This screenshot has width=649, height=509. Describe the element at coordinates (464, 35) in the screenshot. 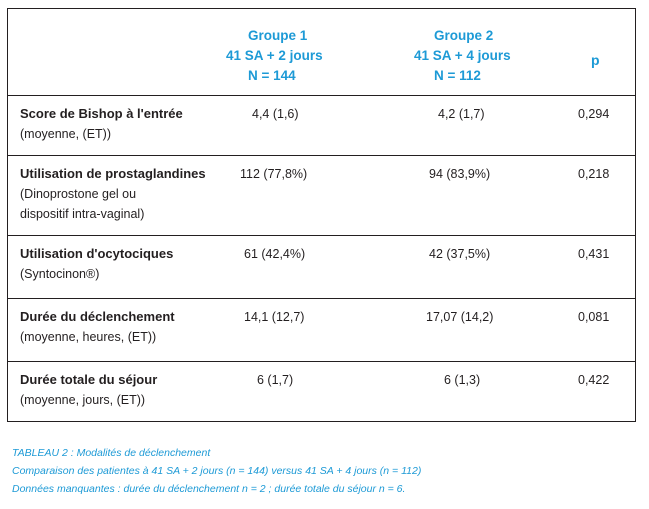

I see `group2-title: Groupe 2` at that location.